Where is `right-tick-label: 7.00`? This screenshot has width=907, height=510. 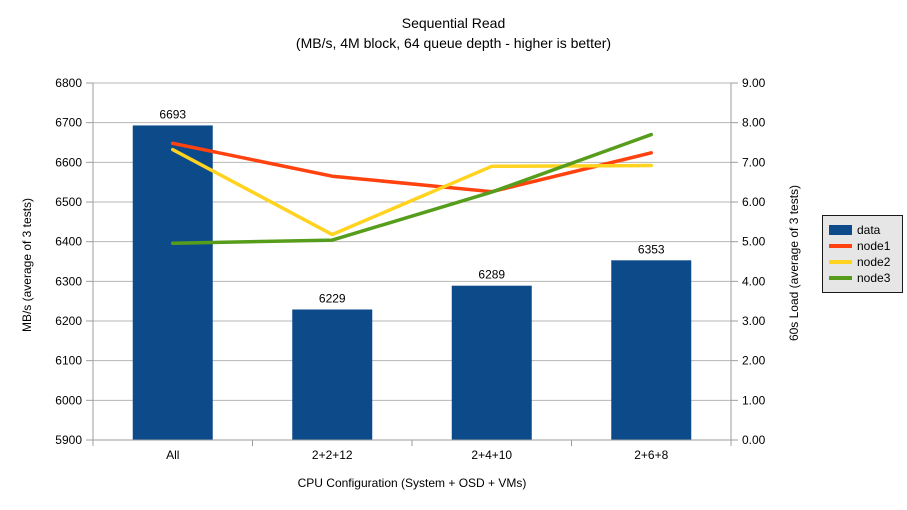 right-tick-label: 7.00 is located at coordinates (754, 162).